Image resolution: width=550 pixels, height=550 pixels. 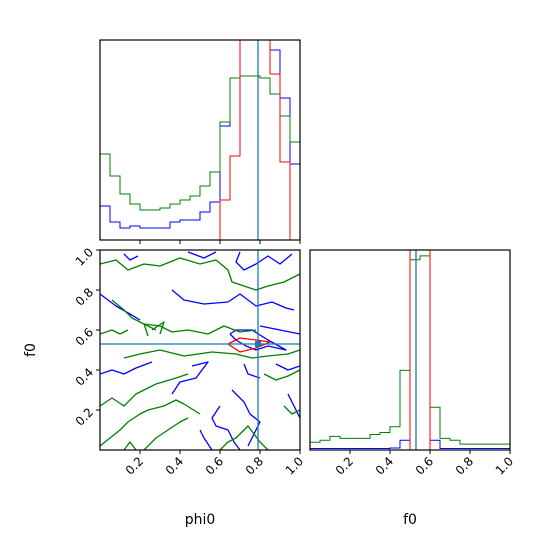 I want to click on joint-xtick-label: 0.2, so click(x=134, y=465).